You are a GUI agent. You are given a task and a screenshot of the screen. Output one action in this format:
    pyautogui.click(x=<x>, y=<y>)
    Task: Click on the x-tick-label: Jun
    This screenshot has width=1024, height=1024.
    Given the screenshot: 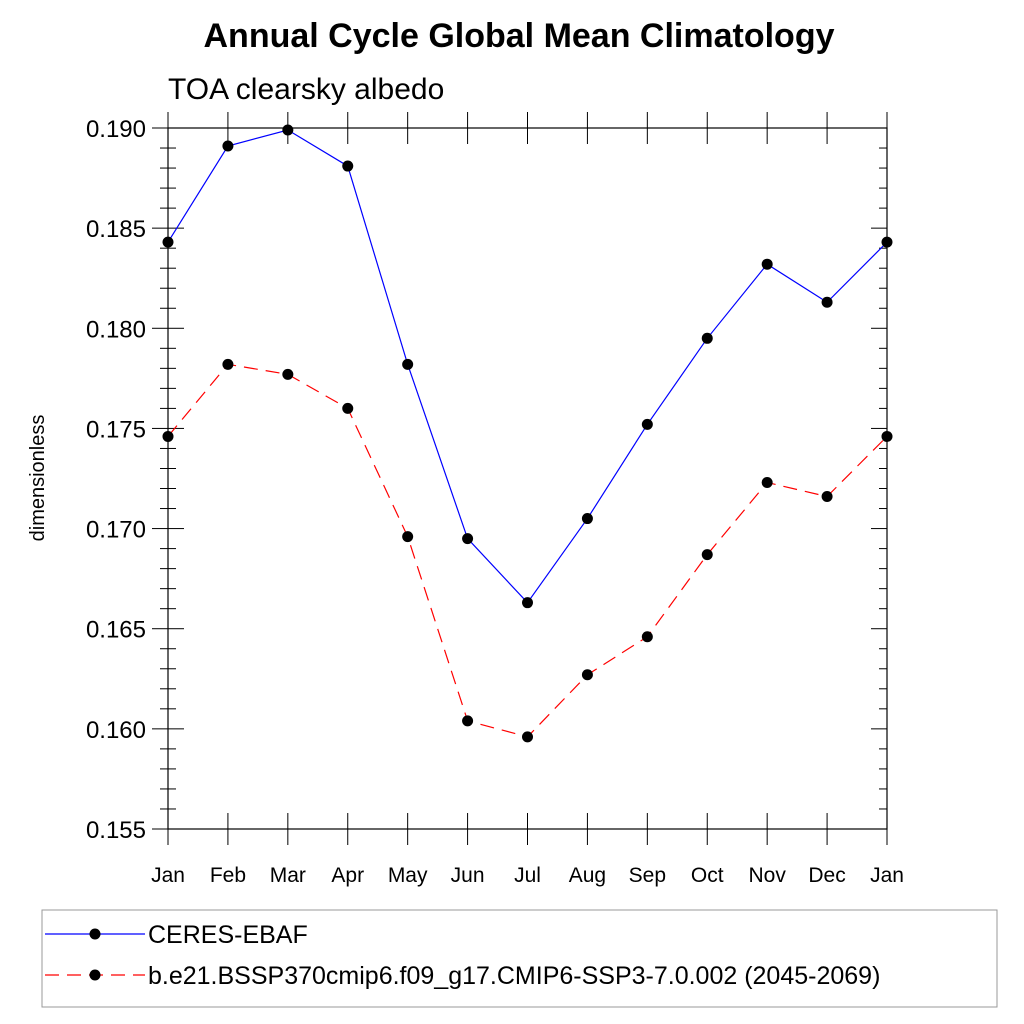 What is the action you would take?
    pyautogui.click(x=468, y=875)
    